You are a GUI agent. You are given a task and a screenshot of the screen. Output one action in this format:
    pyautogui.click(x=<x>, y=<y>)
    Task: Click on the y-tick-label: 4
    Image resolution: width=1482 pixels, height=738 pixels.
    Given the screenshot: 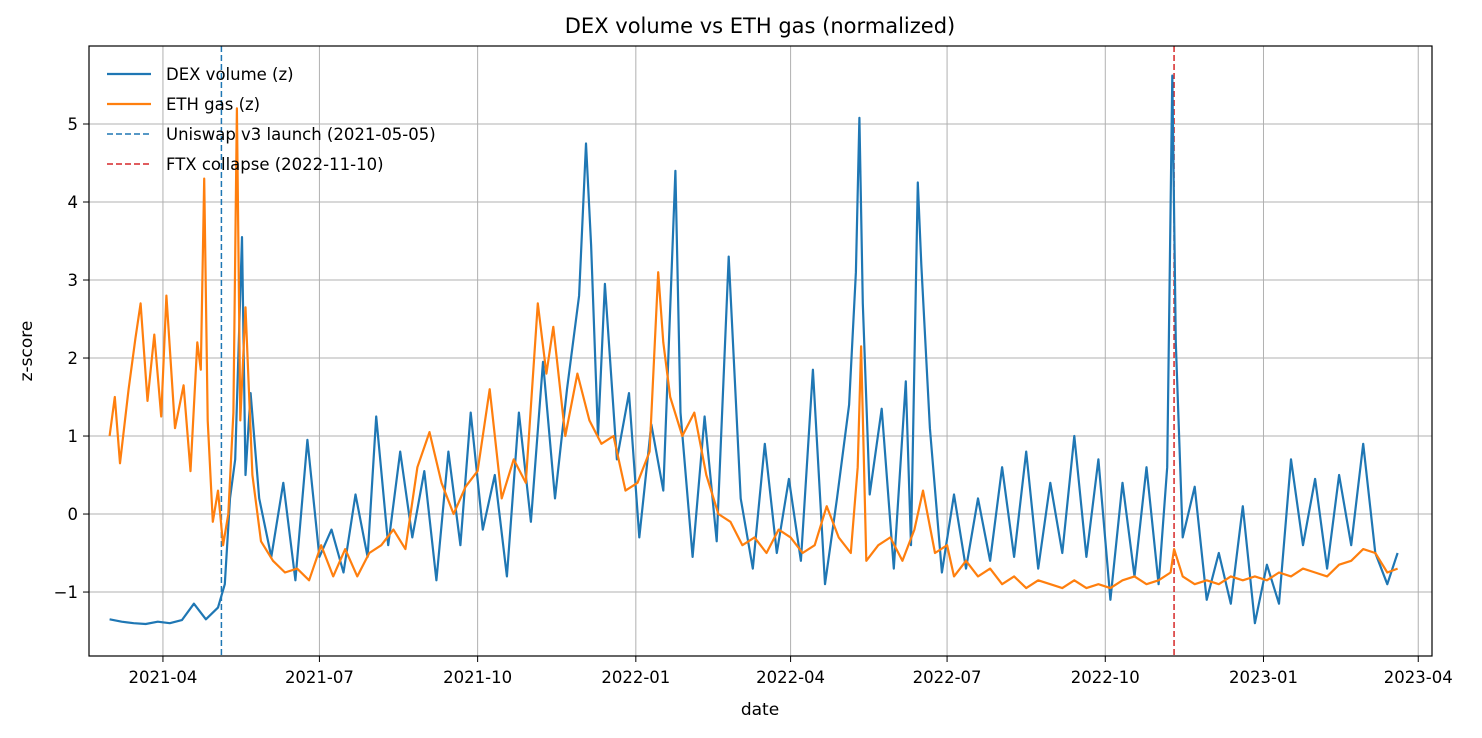 What is the action you would take?
    pyautogui.click(x=73, y=202)
    